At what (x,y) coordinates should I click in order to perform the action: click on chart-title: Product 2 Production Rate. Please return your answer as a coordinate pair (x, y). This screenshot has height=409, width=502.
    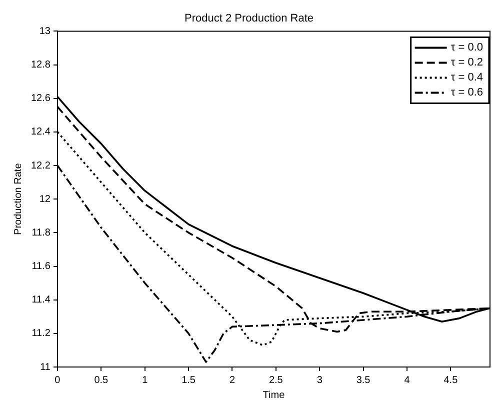
    Looking at the image, I should click on (249, 18).